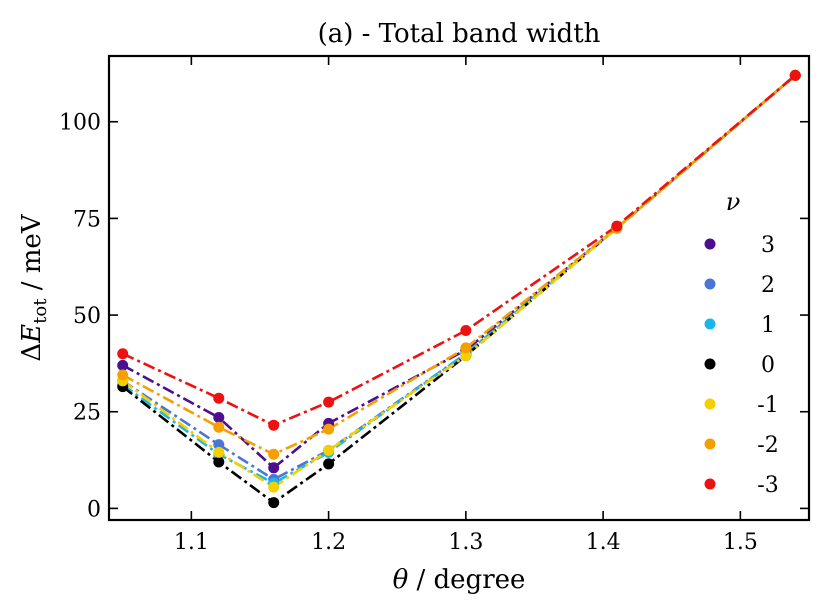 The image size is (830, 616). I want to click on y-axis-label-symbol: E, so click(32, 334).